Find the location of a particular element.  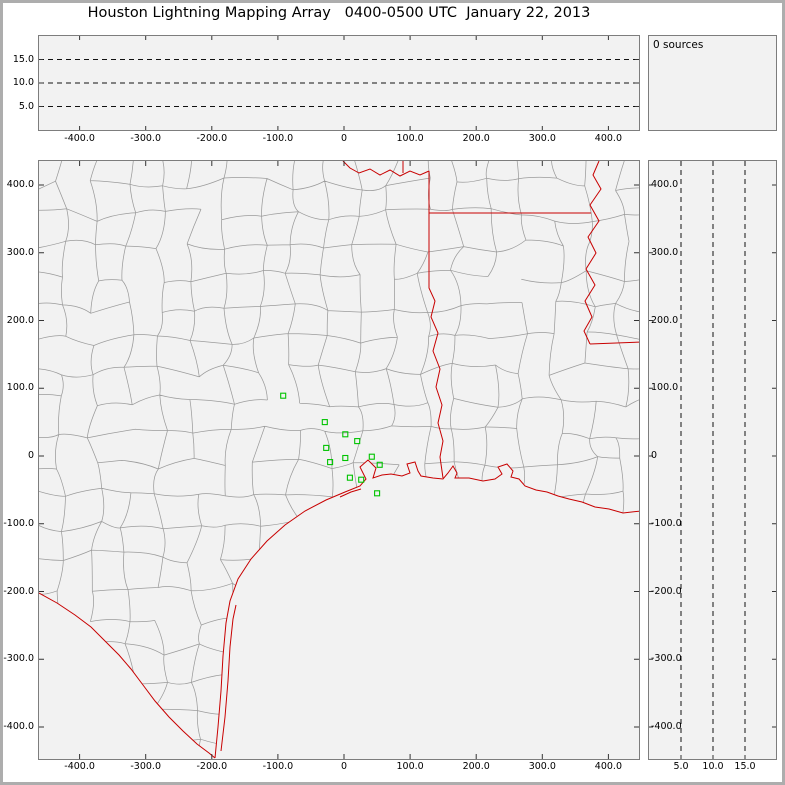

ew-axis-tick-label-bottom: -300.0 is located at coordinates (145, 766).